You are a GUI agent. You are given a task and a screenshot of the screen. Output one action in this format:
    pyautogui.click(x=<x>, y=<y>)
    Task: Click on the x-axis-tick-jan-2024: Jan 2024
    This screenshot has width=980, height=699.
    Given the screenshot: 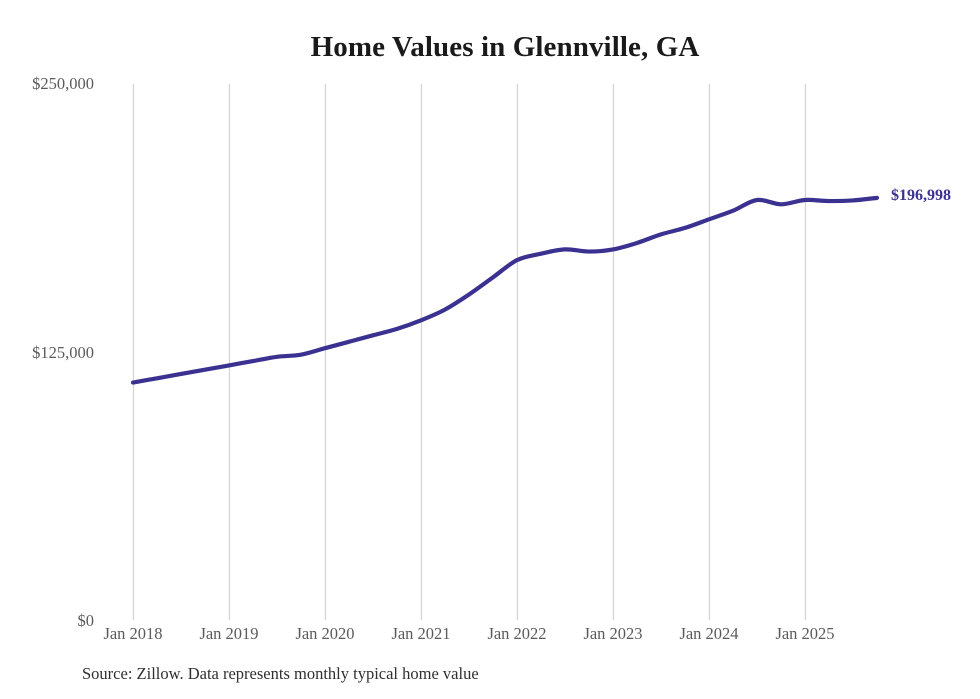 What is the action you would take?
    pyautogui.click(x=709, y=633)
    